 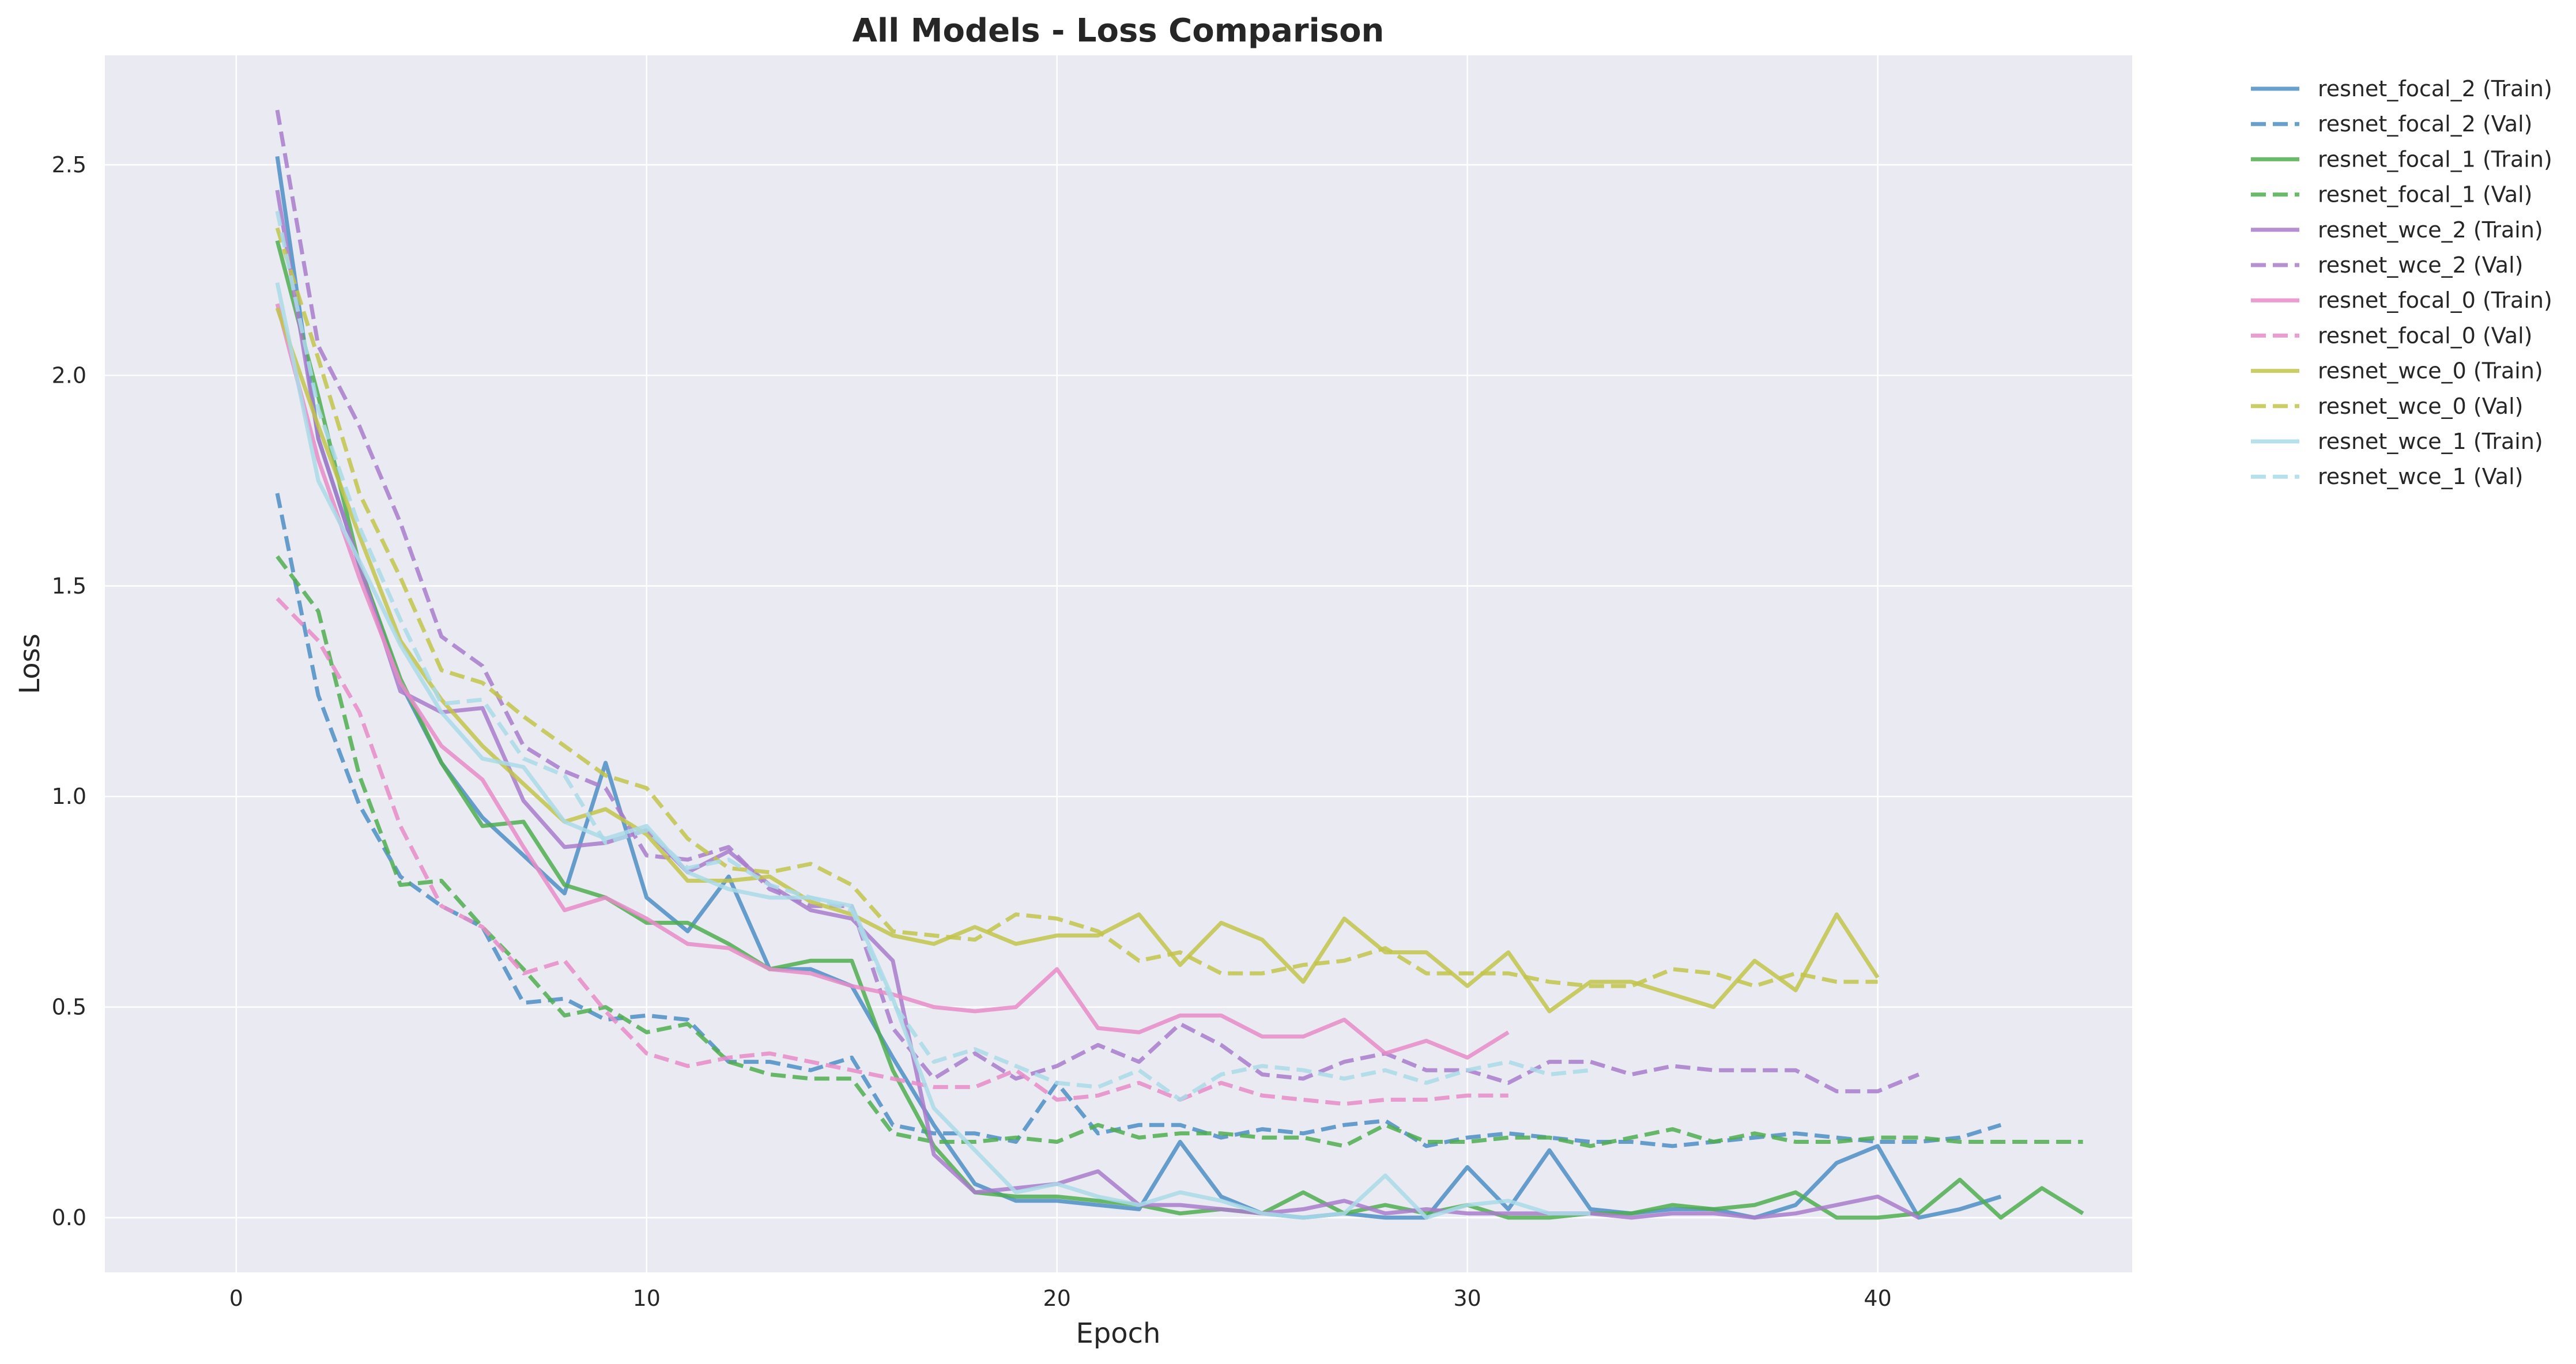 What do you see at coordinates (647, 1298) in the screenshot?
I see `x-tick-label: 10` at bounding box center [647, 1298].